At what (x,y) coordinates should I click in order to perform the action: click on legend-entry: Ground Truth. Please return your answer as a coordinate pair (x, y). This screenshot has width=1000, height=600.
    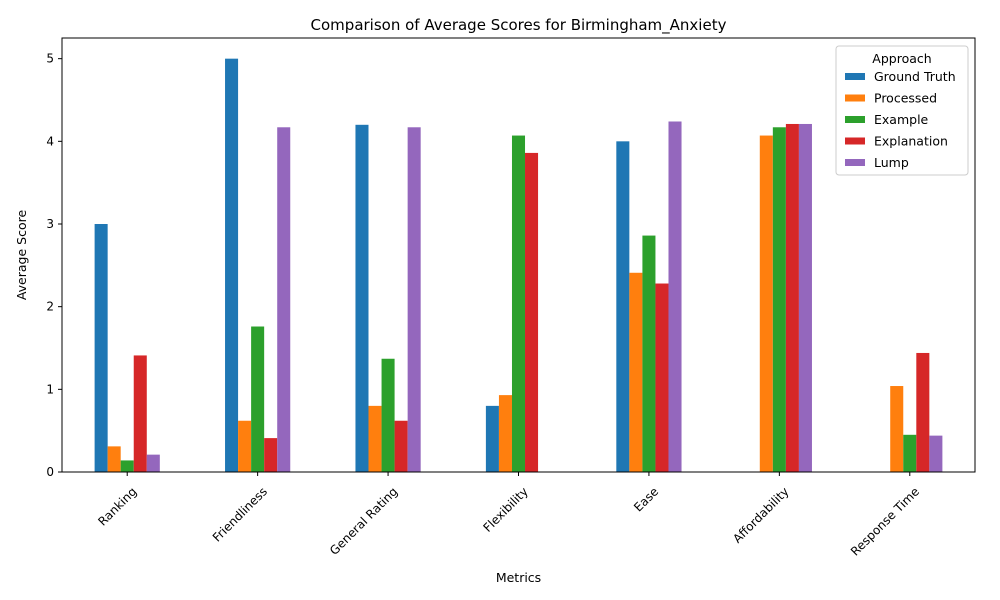
    Looking at the image, I should click on (915, 76).